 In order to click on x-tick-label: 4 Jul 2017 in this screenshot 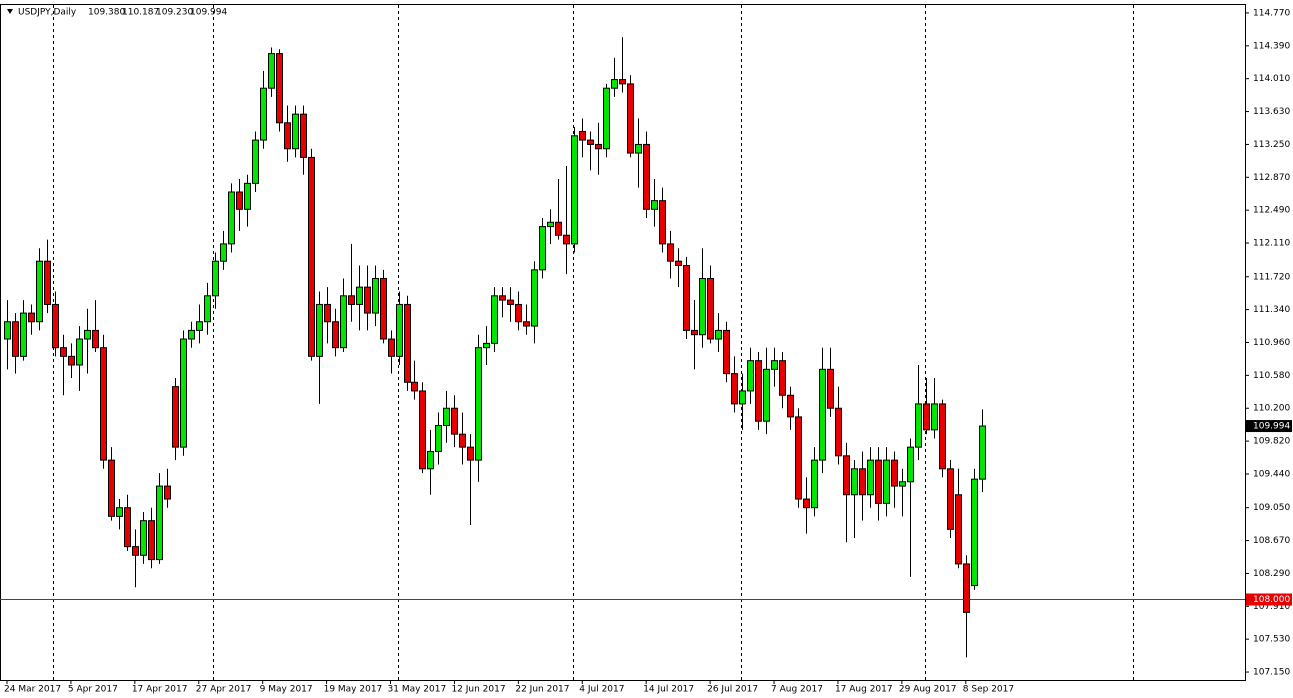, I will do `click(601, 690)`.